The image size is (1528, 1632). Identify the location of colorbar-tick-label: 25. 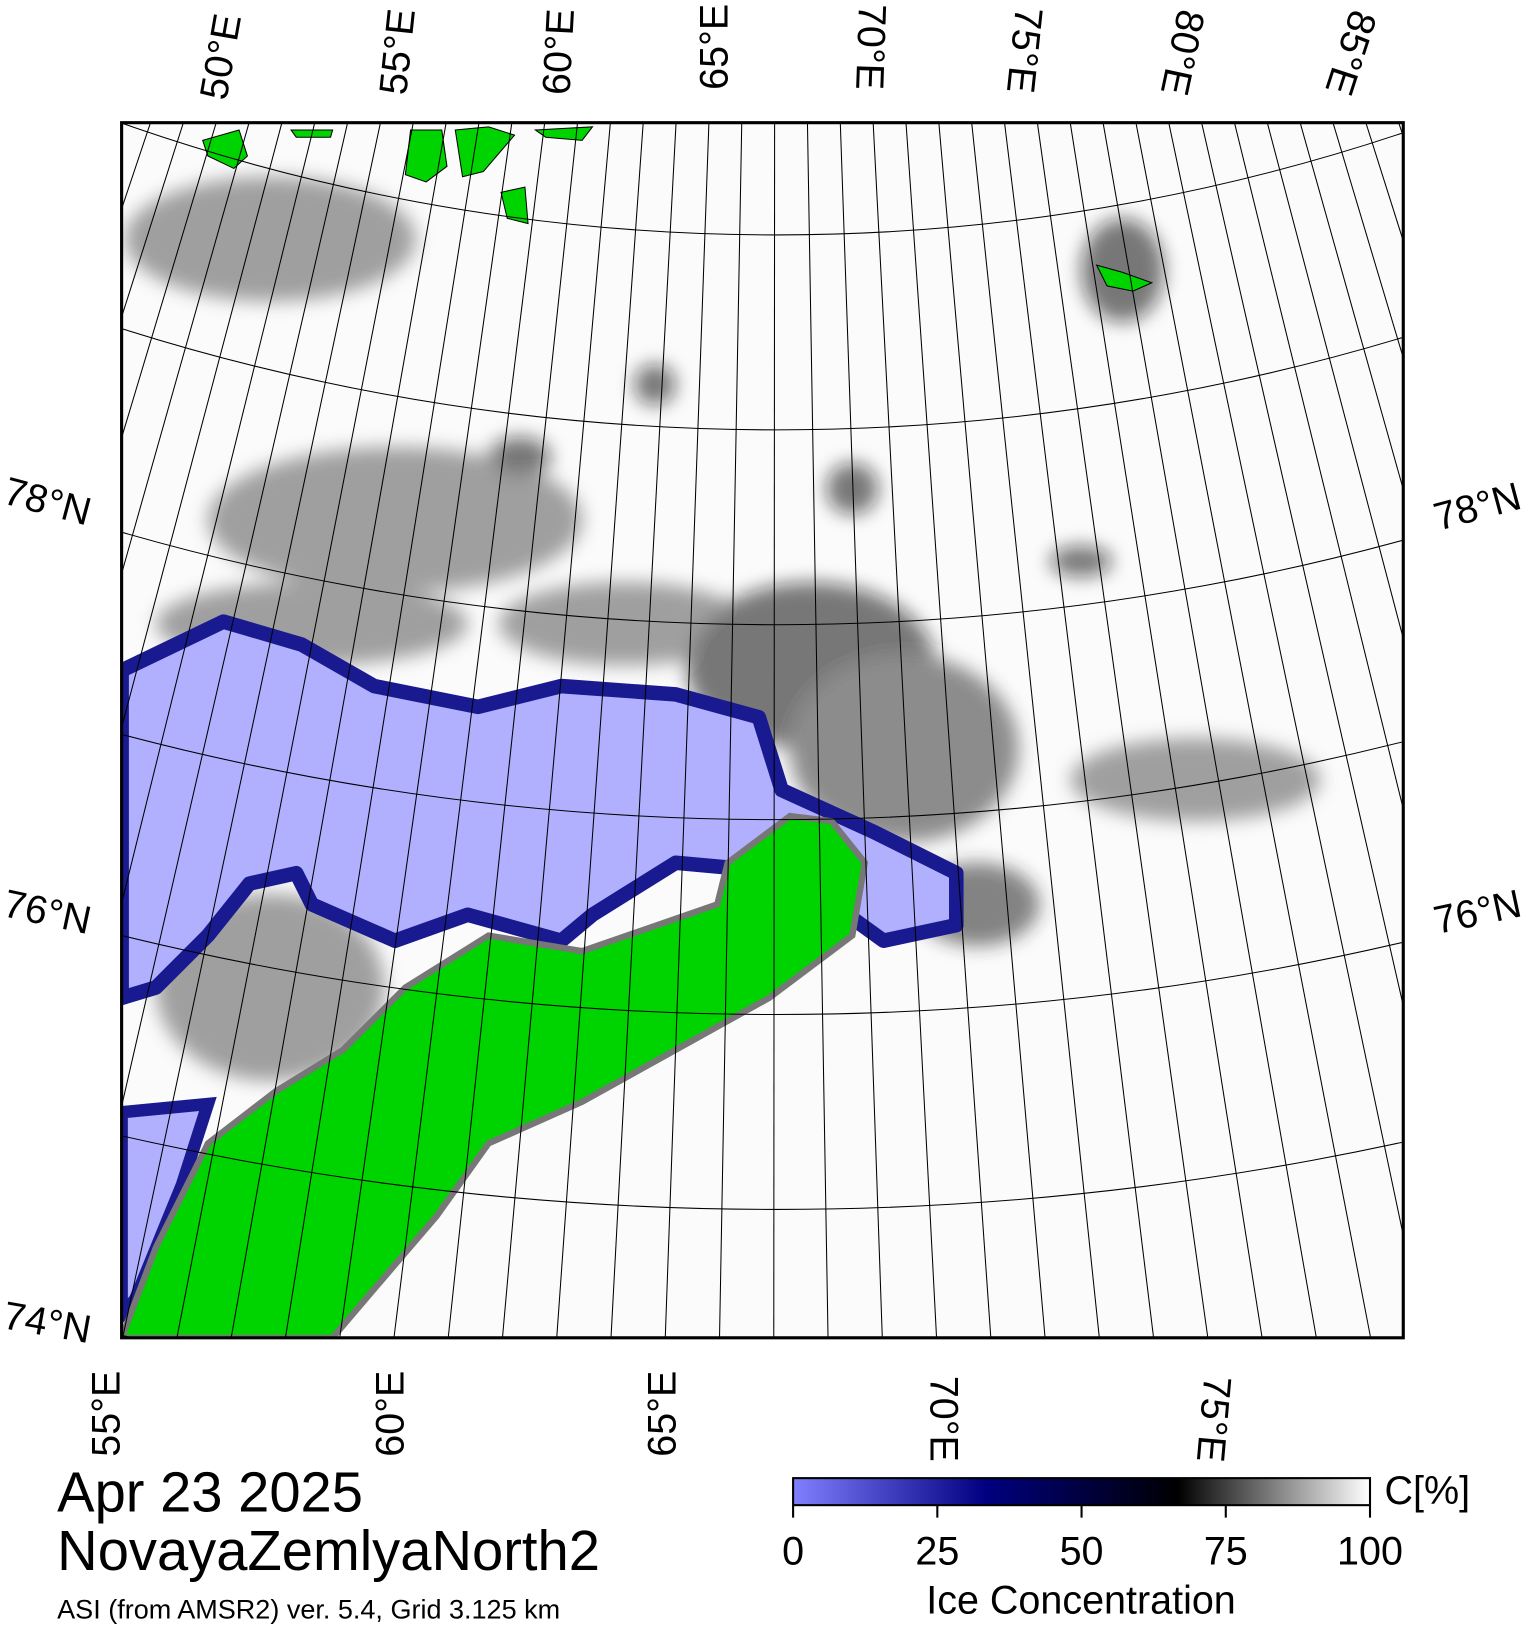
(937, 1551).